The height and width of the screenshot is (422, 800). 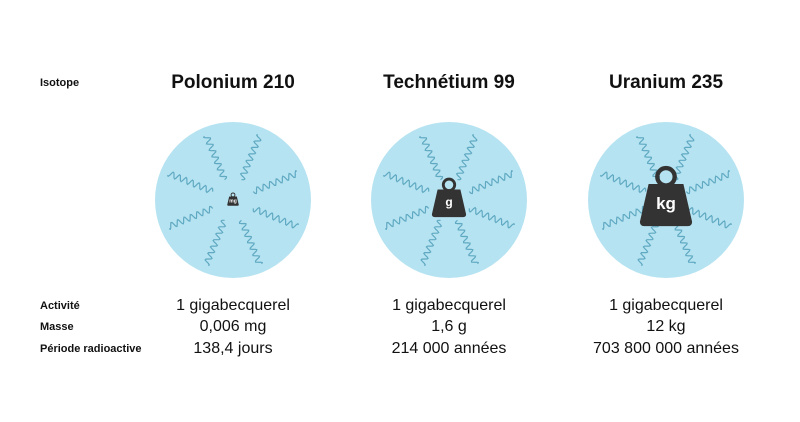 I want to click on isotope-title: Polonium 210, so click(x=233, y=82).